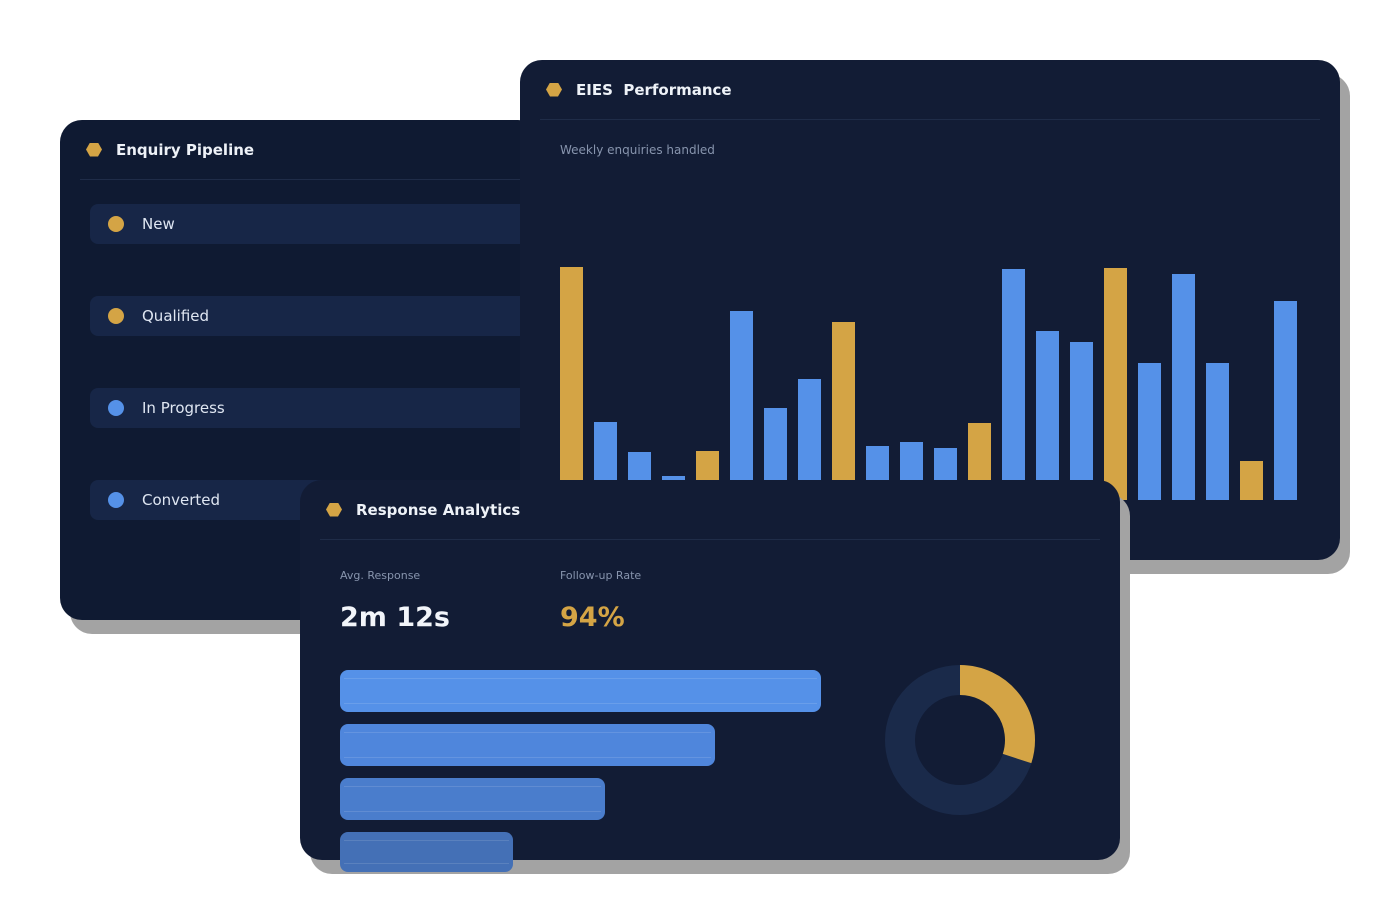  What do you see at coordinates (181, 500) in the screenshot?
I see `pipeline-stage-label: Converted` at bounding box center [181, 500].